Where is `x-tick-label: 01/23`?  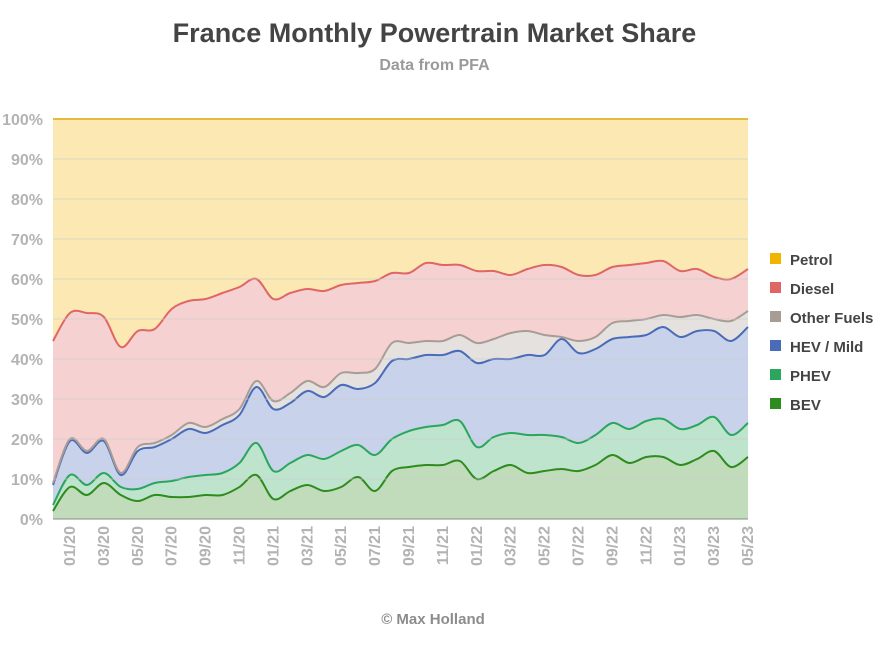 x-tick-label: 01/23 is located at coordinates (680, 546).